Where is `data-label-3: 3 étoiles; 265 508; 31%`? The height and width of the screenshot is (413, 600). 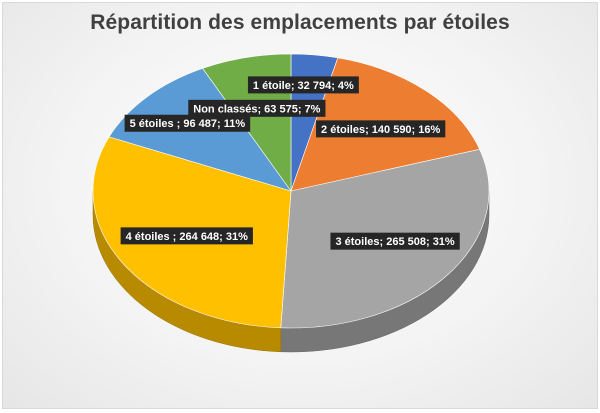
data-label-3: 3 étoiles; 265 508; 31% is located at coordinates (394, 242).